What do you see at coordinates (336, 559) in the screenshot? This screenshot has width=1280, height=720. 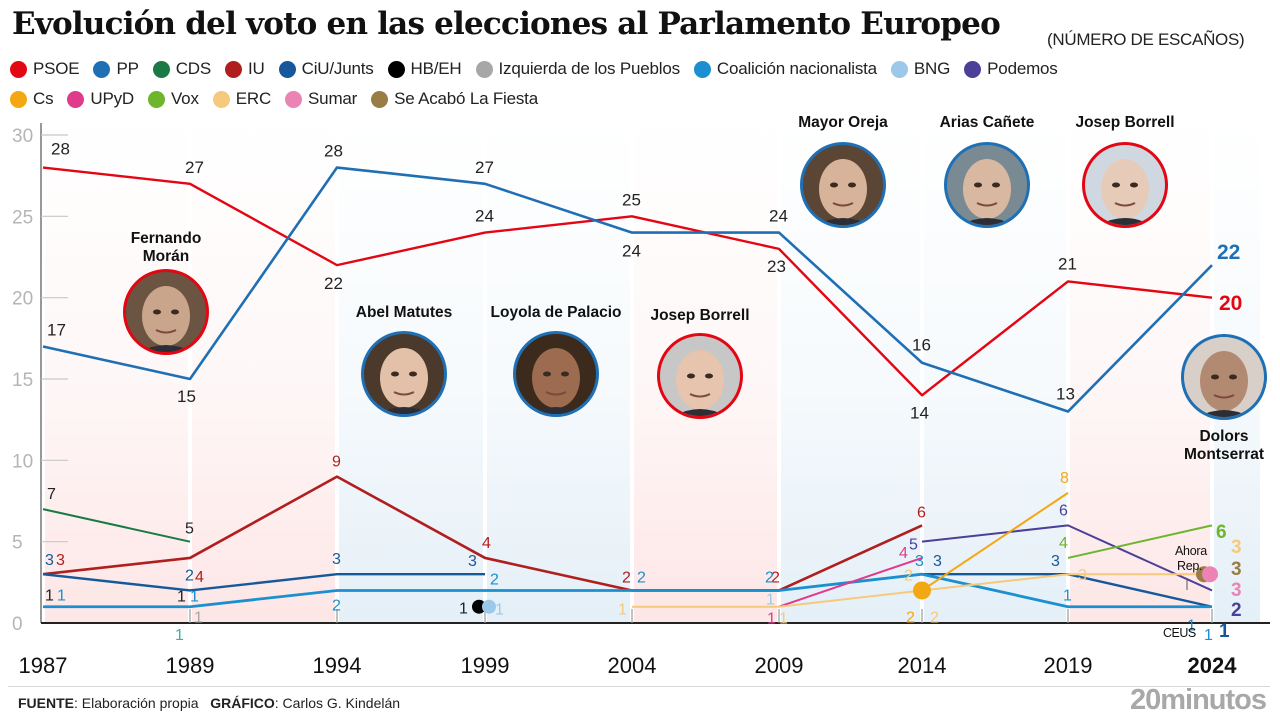 I see `value-label-ciu-junts-1994: 3` at bounding box center [336, 559].